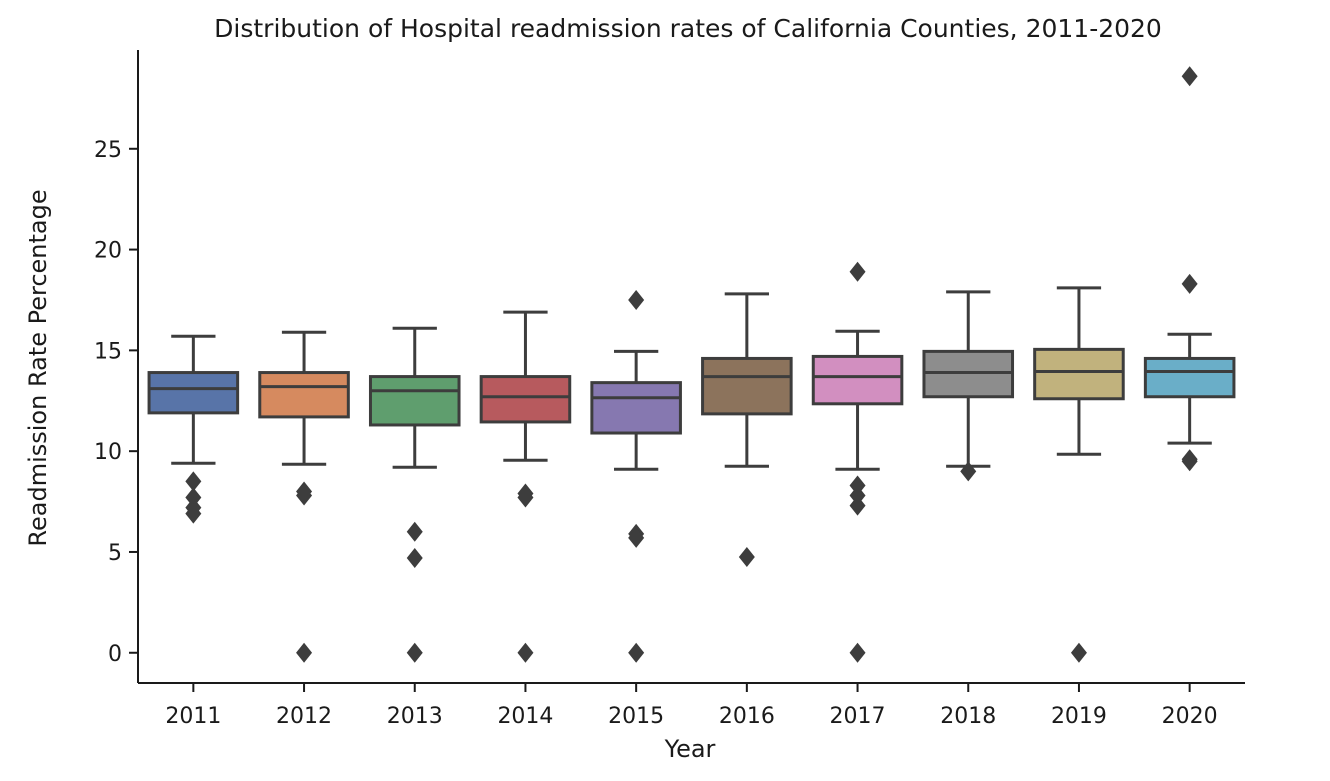 The image size is (1330, 781). What do you see at coordinates (747, 386) in the screenshot?
I see `box-2016` at bounding box center [747, 386].